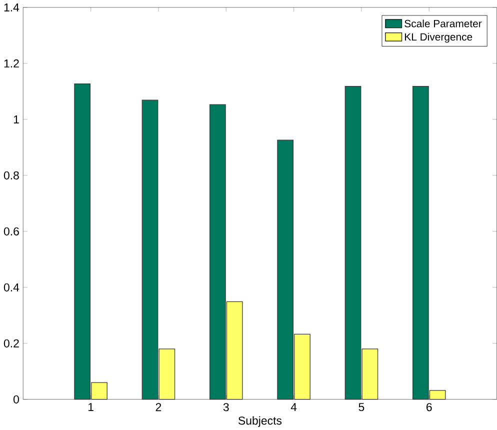  What do you see at coordinates (12, 7) in the screenshot?
I see `y-tick-label: 1.4` at bounding box center [12, 7].